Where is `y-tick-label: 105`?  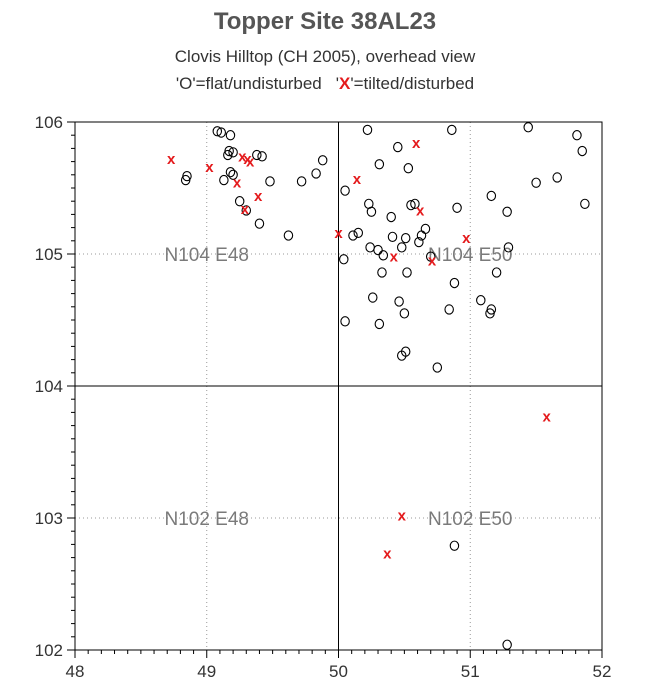
y-tick-label: 105 is located at coordinates (49, 254).